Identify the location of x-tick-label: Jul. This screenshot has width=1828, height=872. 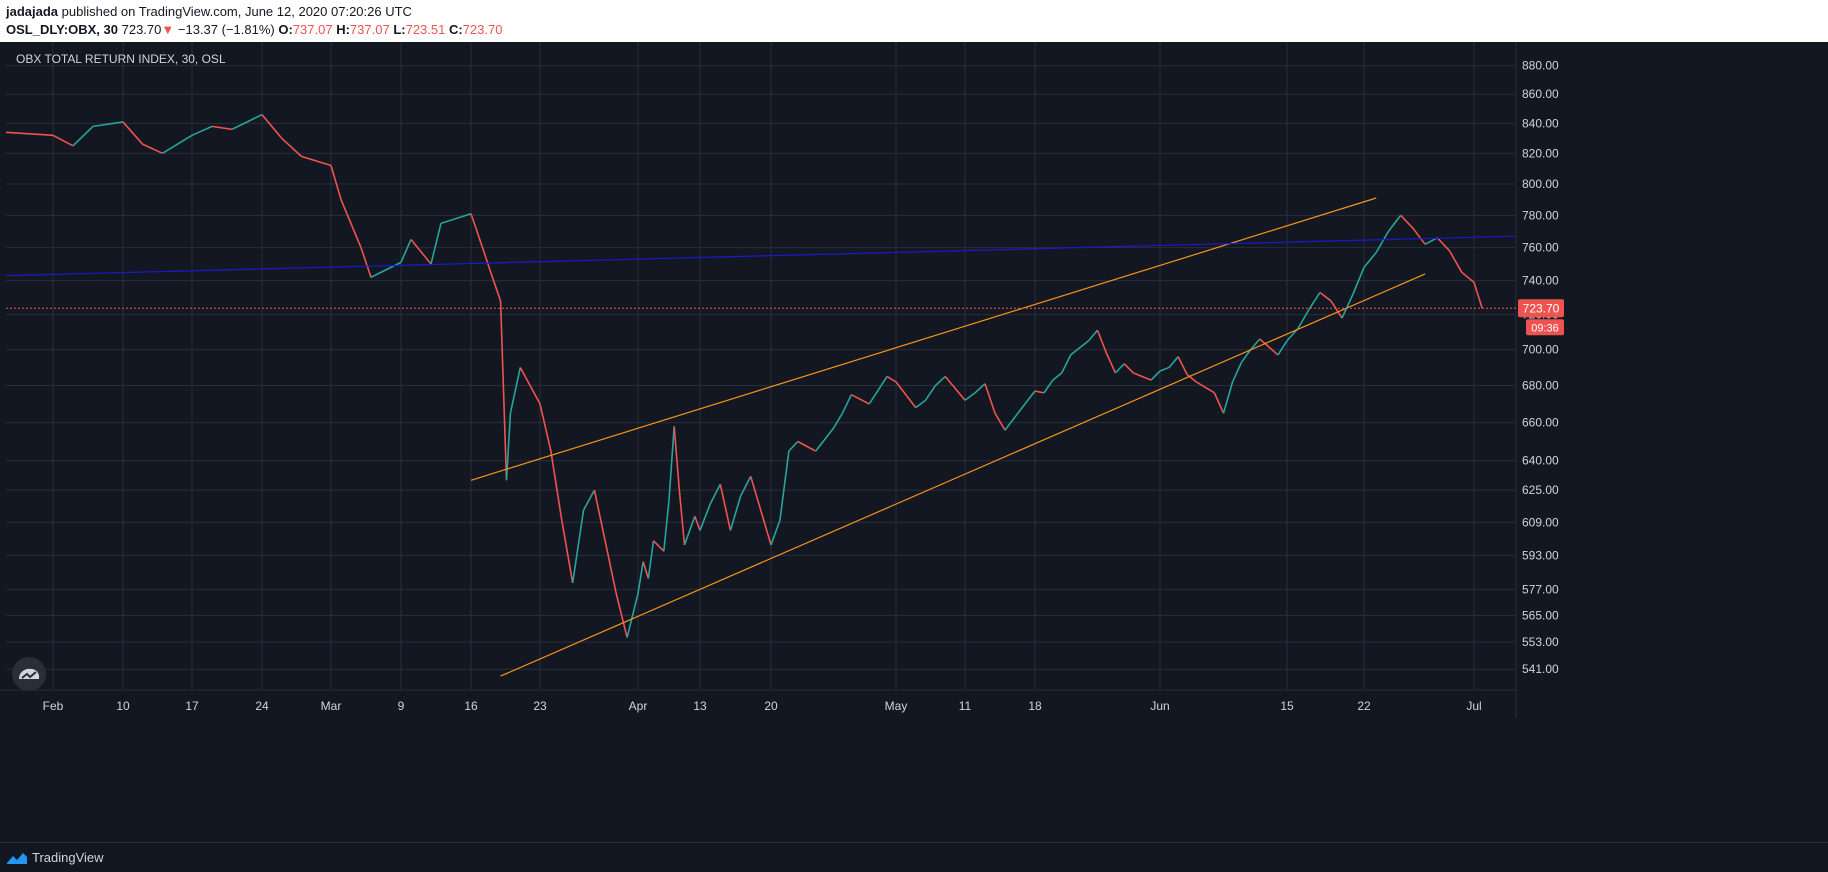
(1473, 706).